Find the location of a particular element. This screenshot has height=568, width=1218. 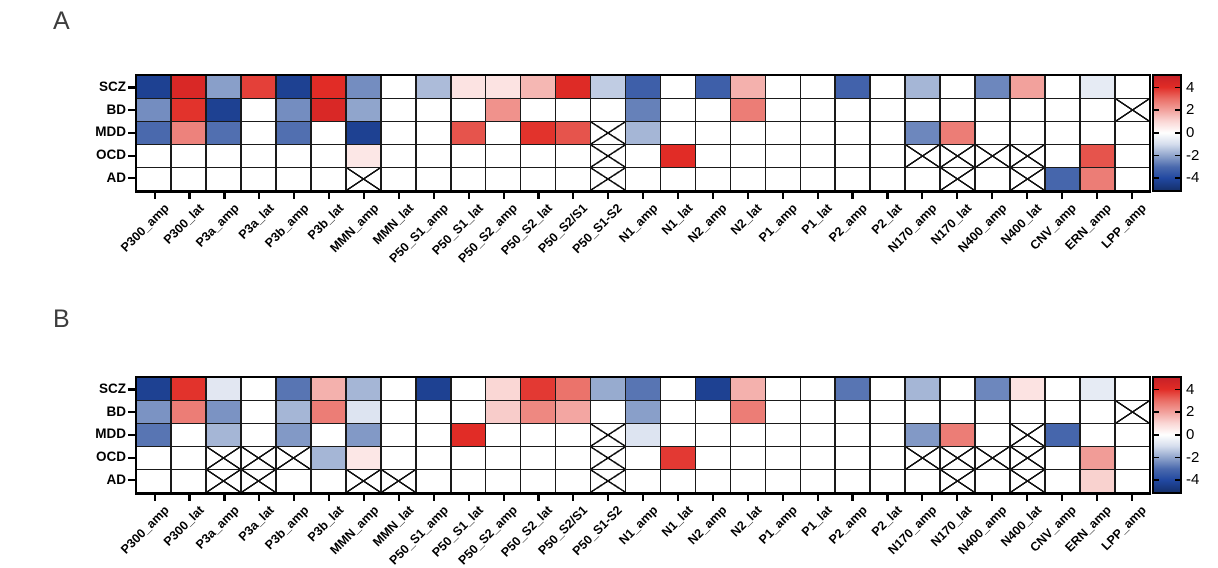

y-axis-label: MDD is located at coordinates (110, 434).